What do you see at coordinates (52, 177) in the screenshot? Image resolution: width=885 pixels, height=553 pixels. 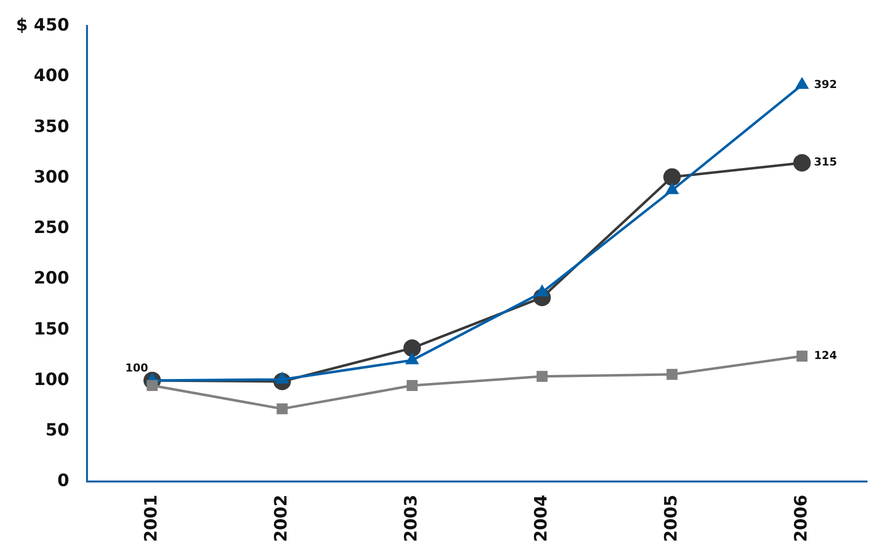 I see `y-tick-label: 300` at bounding box center [52, 177].